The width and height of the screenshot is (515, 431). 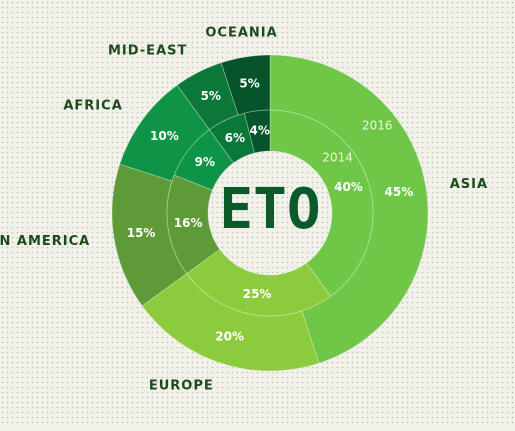 I want to click on value-label: 20%, so click(x=229, y=337).